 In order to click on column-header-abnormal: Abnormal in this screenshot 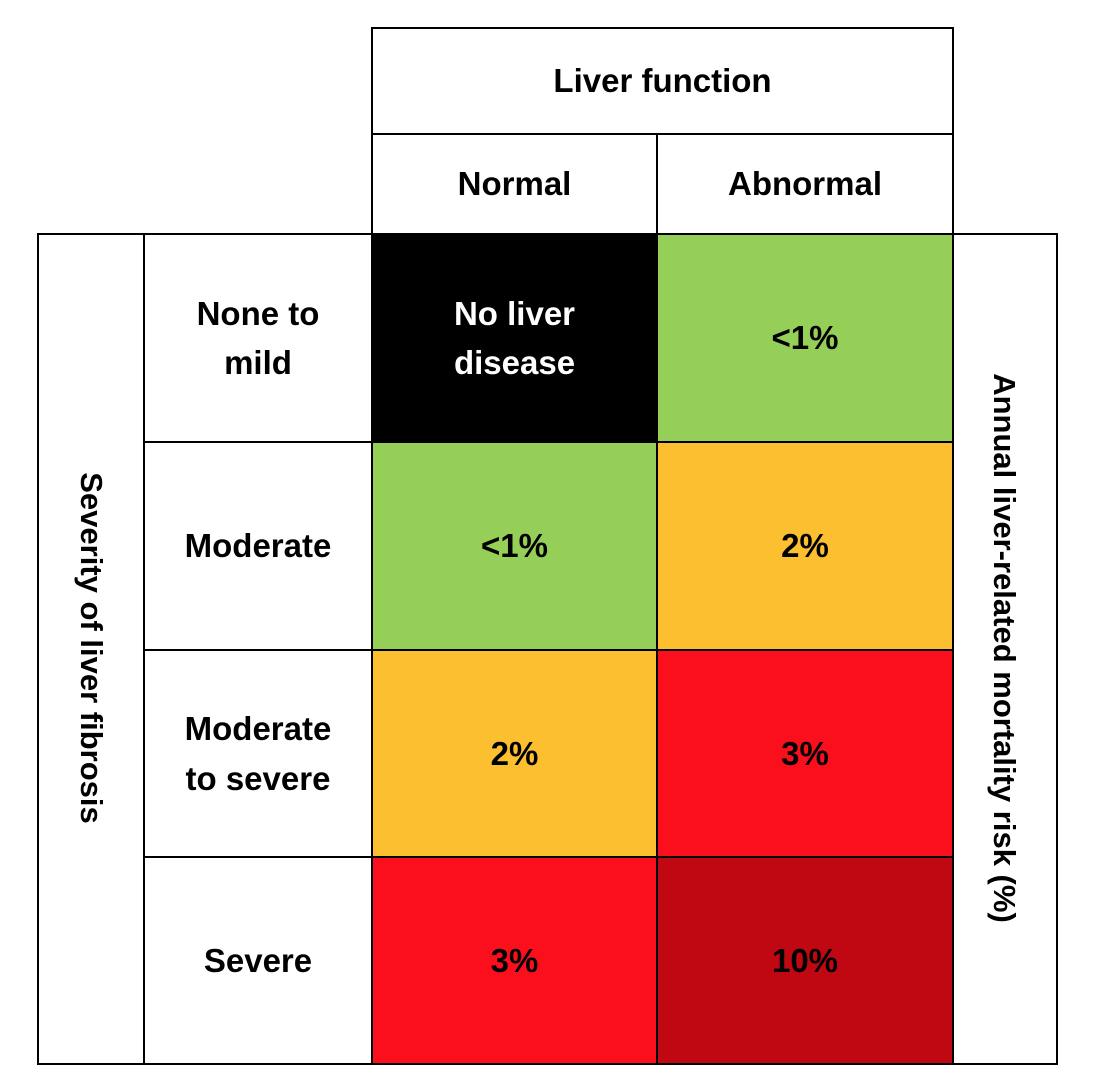, I will do `click(805, 184)`.